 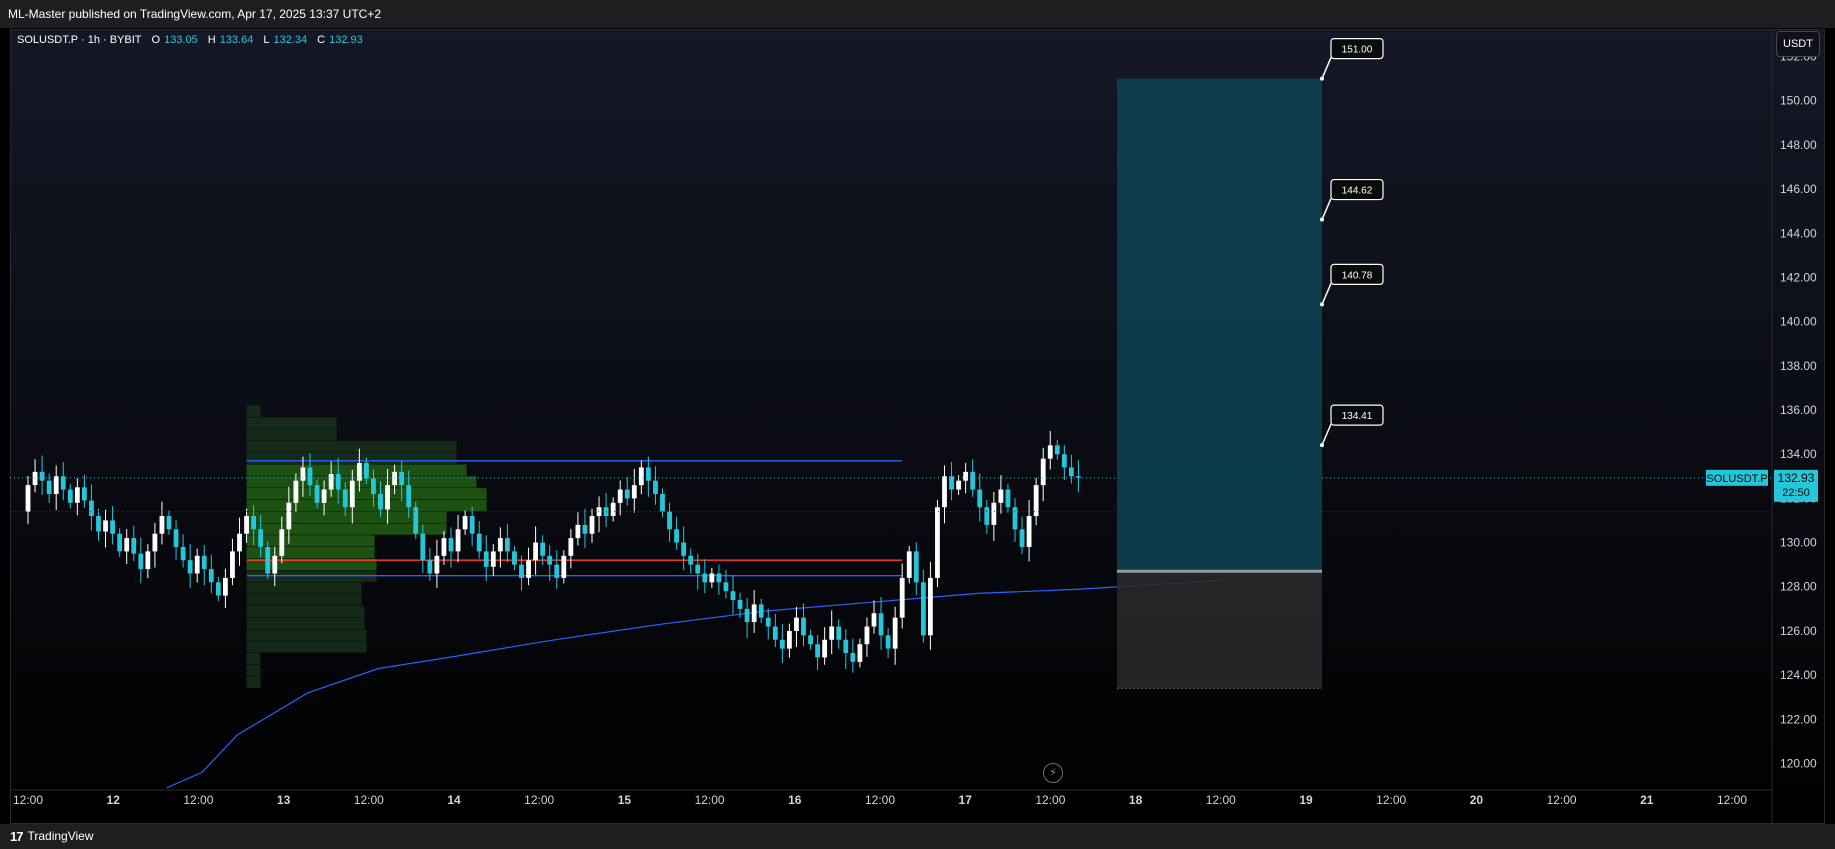 What do you see at coordinates (1322, 445) in the screenshot?
I see `target-dot` at bounding box center [1322, 445].